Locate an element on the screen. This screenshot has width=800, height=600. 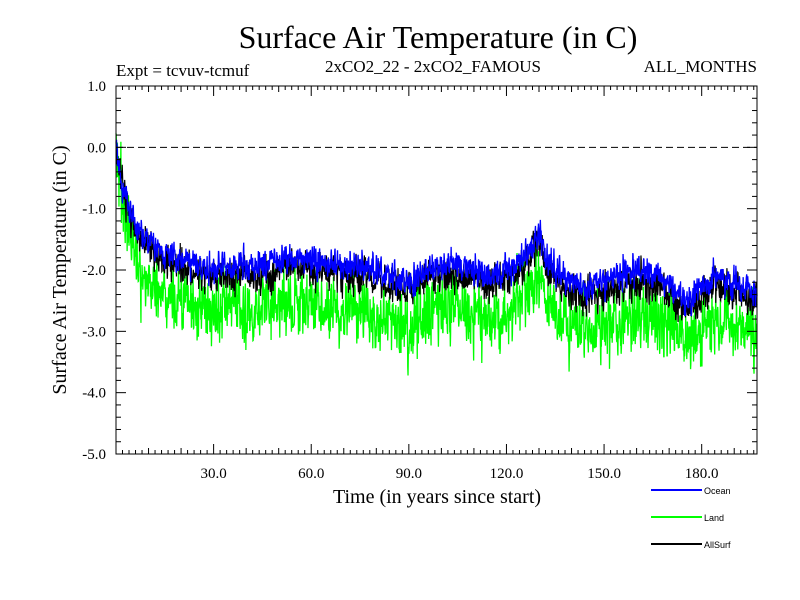
y-tick-label: 0.0 is located at coordinates (96, 148).